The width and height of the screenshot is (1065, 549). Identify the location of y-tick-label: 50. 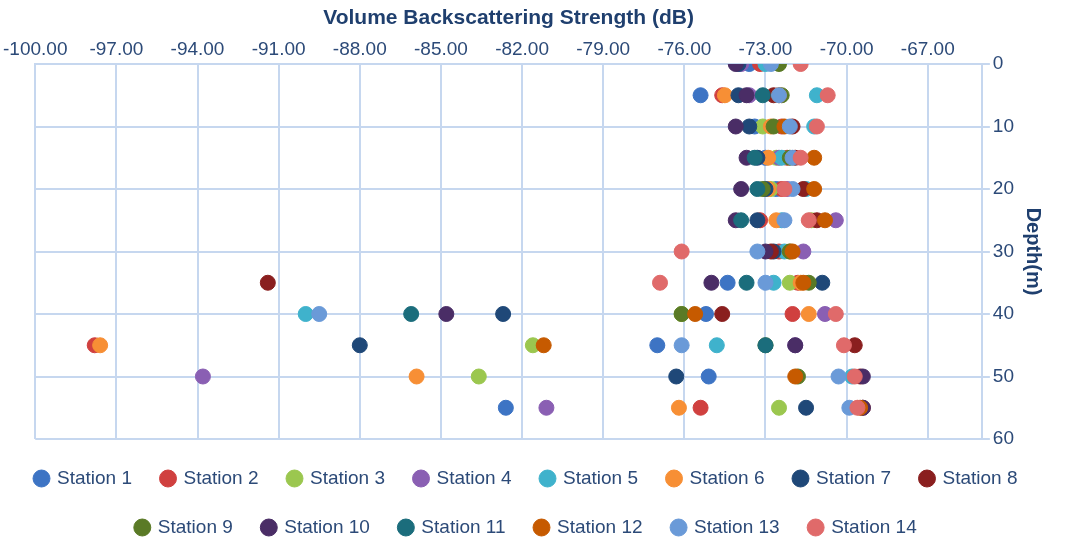
(1003, 375).